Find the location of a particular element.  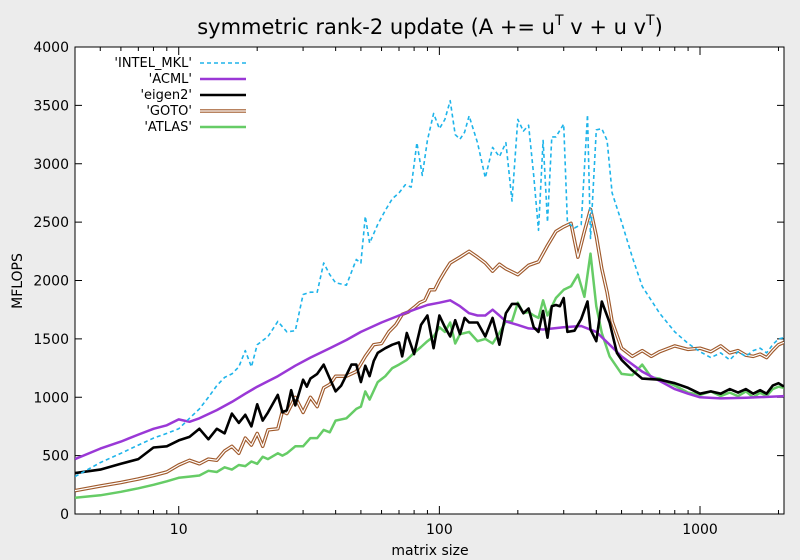

y-tick-label: 3000 is located at coordinates (51, 165).